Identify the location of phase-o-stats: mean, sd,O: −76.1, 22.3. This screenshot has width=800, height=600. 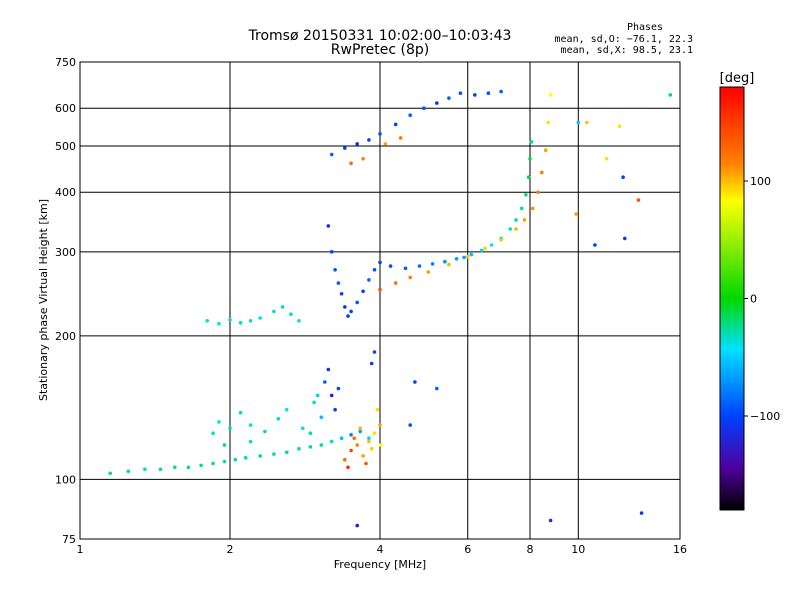
(624, 39).